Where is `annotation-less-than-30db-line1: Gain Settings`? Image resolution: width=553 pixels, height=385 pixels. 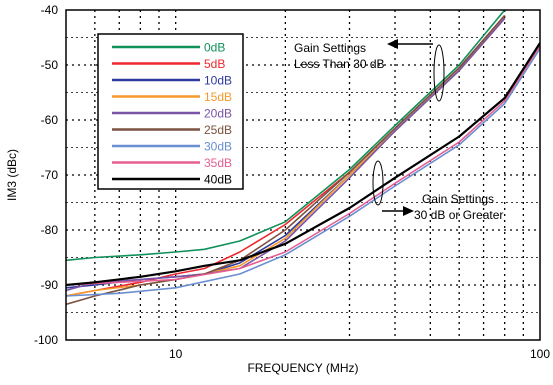
annotation-less-than-30db-line1: Gain Settings is located at coordinates (330, 48).